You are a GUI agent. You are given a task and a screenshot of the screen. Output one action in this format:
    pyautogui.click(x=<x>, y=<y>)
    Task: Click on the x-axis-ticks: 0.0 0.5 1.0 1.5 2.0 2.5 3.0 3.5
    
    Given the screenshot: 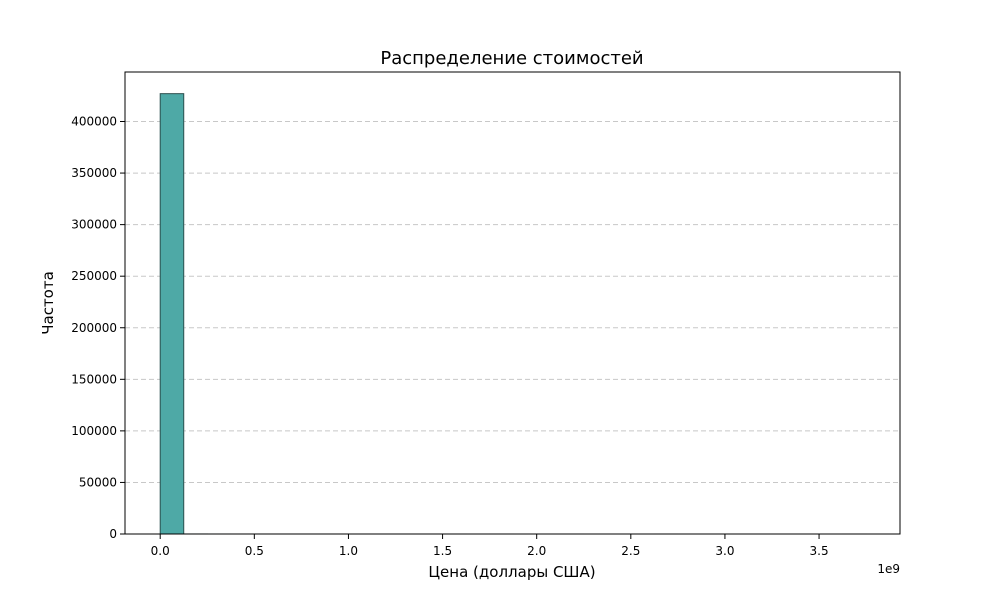 What is the action you would take?
    pyautogui.click(x=490, y=546)
    